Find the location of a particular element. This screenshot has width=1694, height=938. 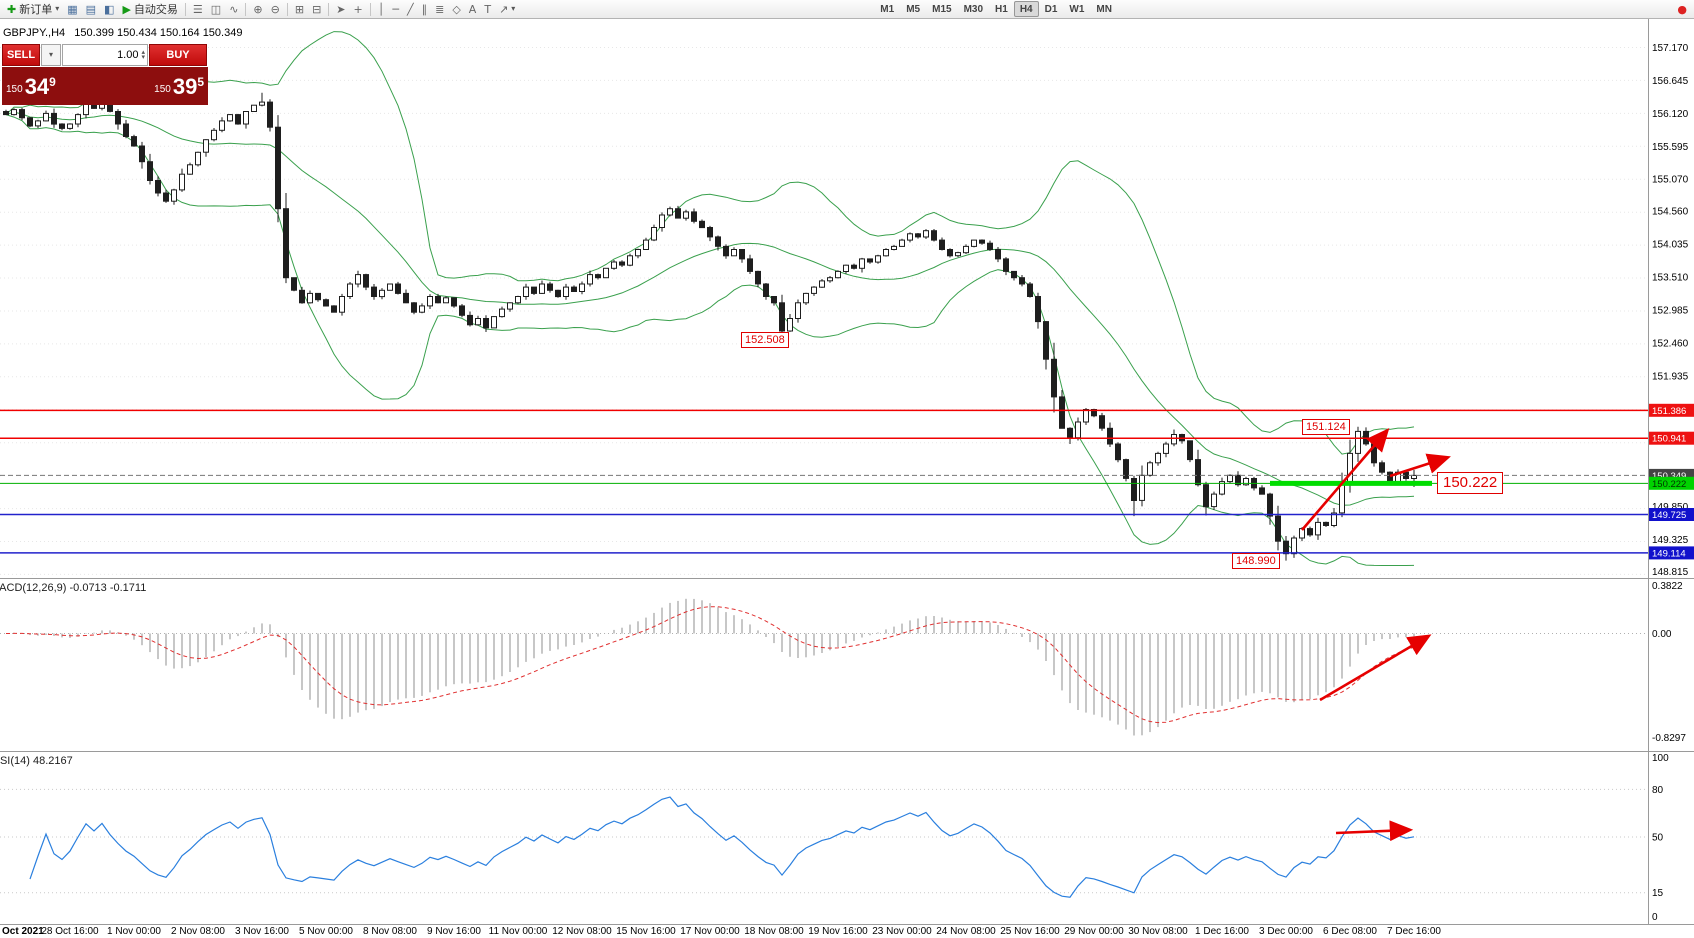

price-annotation: 148.990 is located at coordinates (1256, 561).